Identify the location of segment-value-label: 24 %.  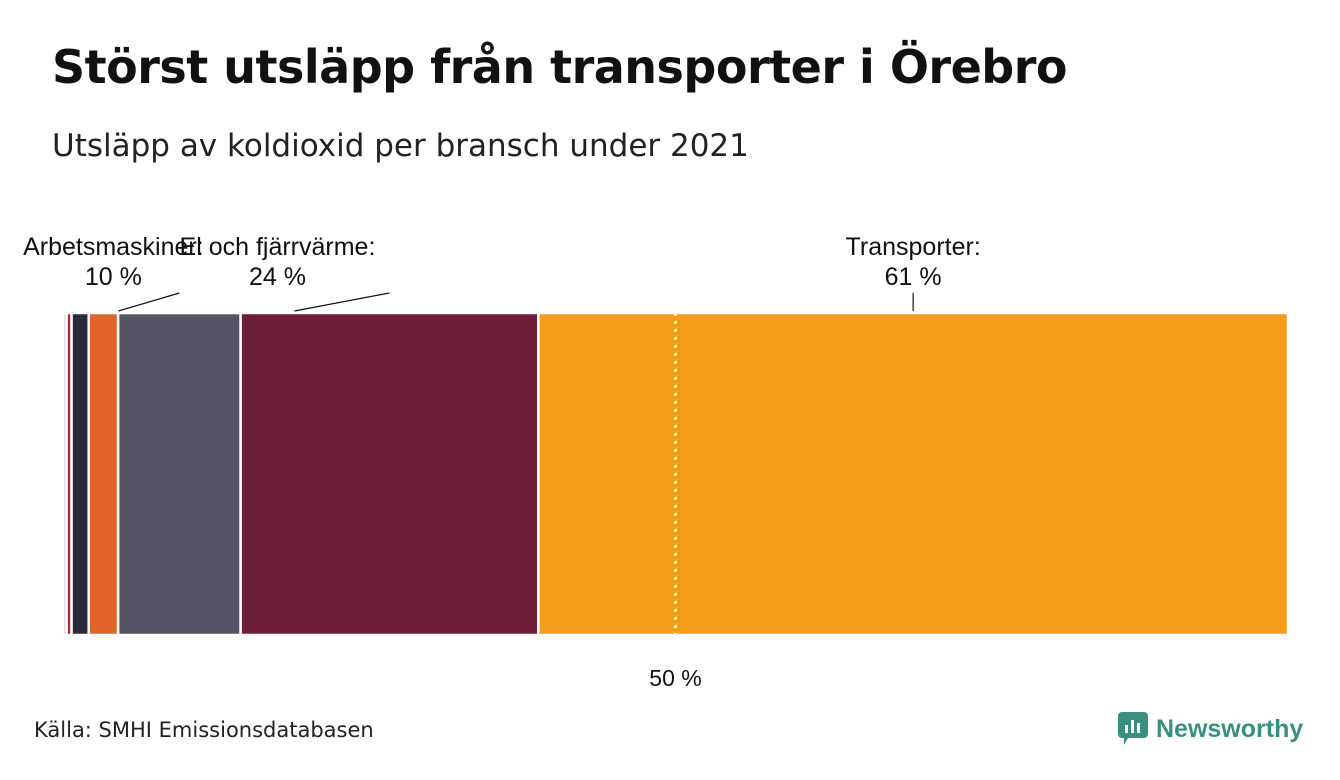
(277, 277).